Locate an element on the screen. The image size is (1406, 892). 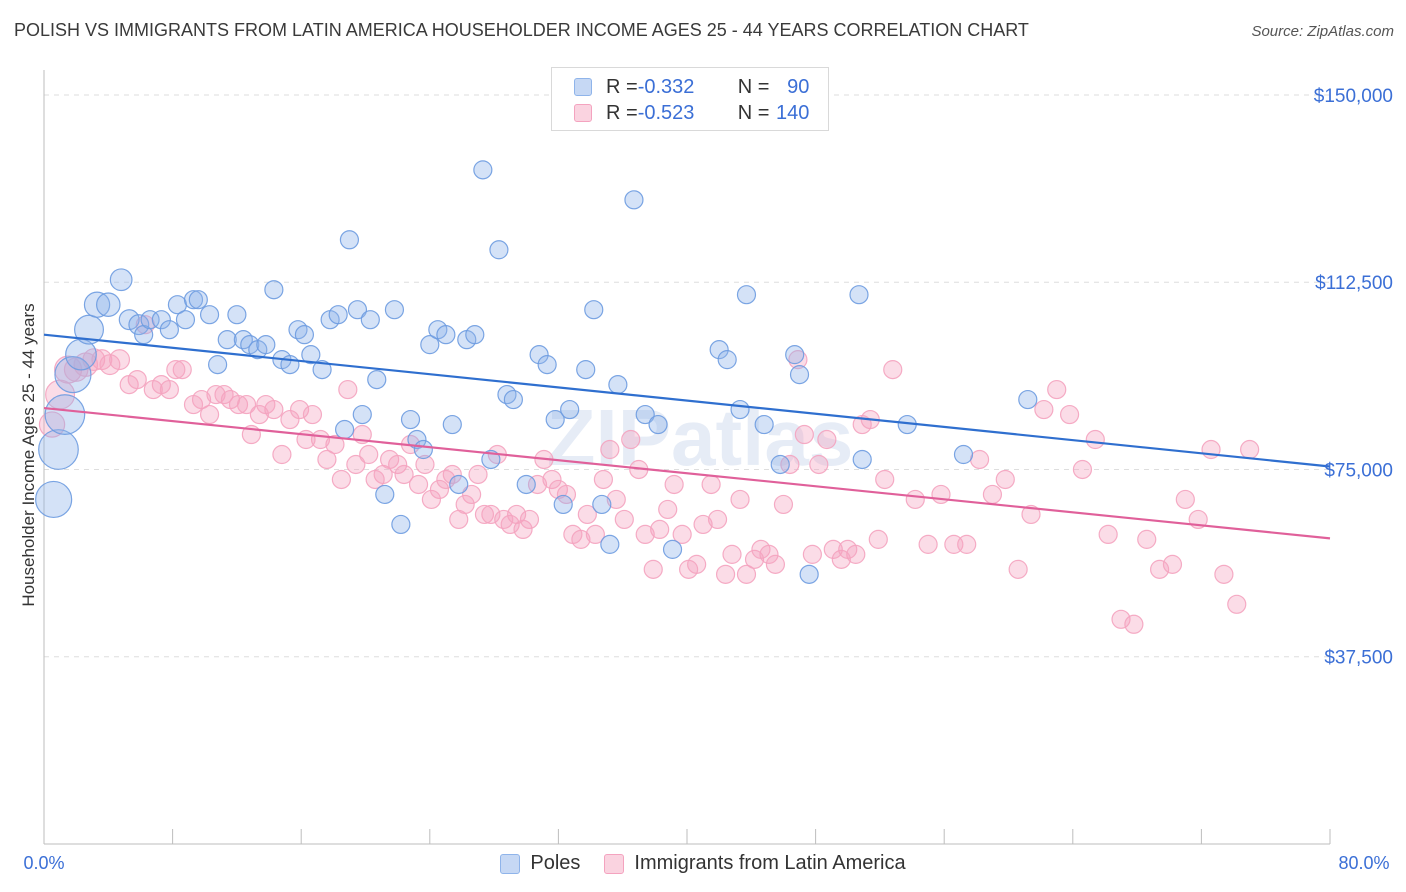
y-tick-label: $150,000 is located at coordinates (1353, 96).